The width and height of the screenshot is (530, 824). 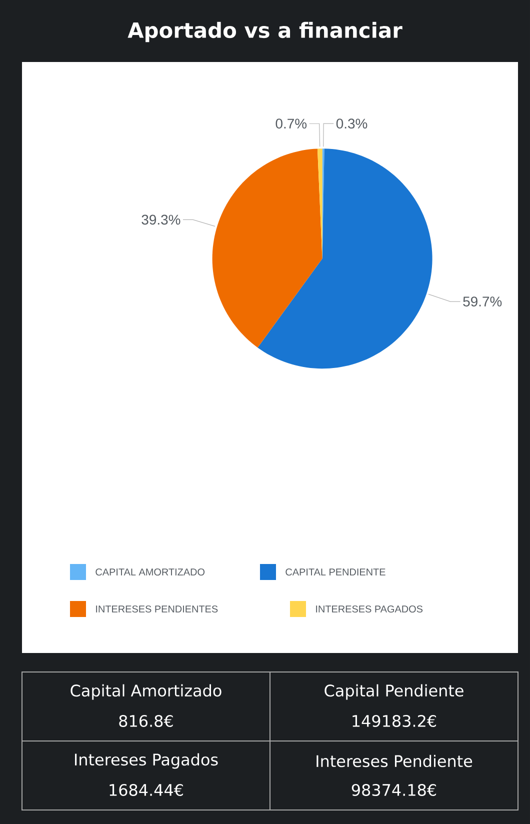 I want to click on legend-label: CAPITAL AMORTIZADO, so click(x=150, y=572).